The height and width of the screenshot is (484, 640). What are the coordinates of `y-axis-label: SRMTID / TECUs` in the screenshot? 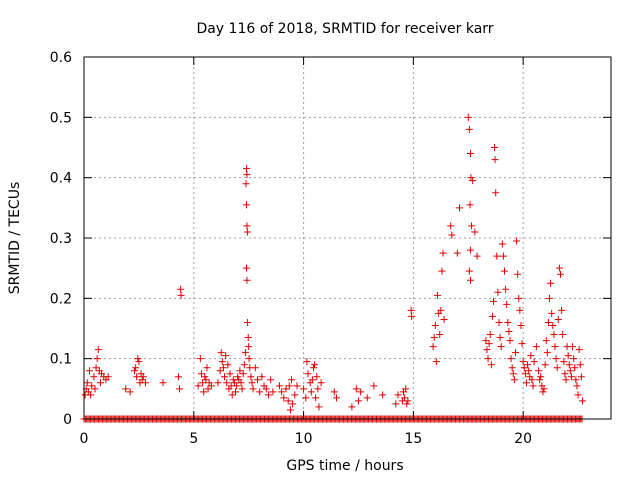 It's located at (15, 238).